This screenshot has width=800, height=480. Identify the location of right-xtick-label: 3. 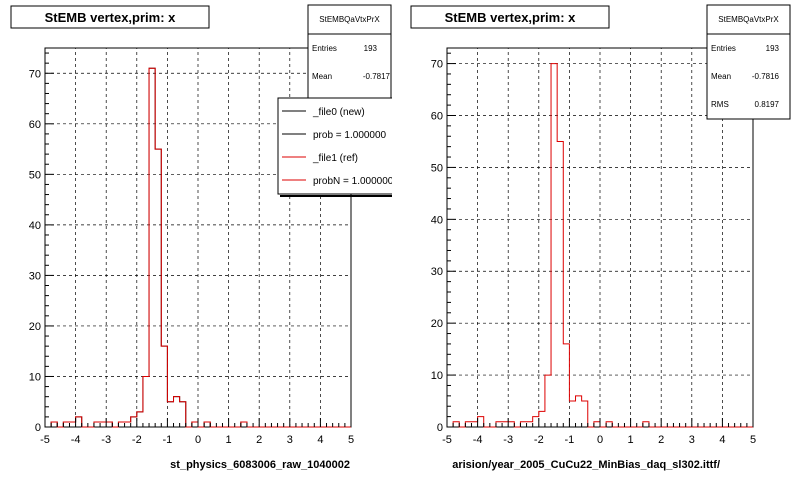
(692, 440).